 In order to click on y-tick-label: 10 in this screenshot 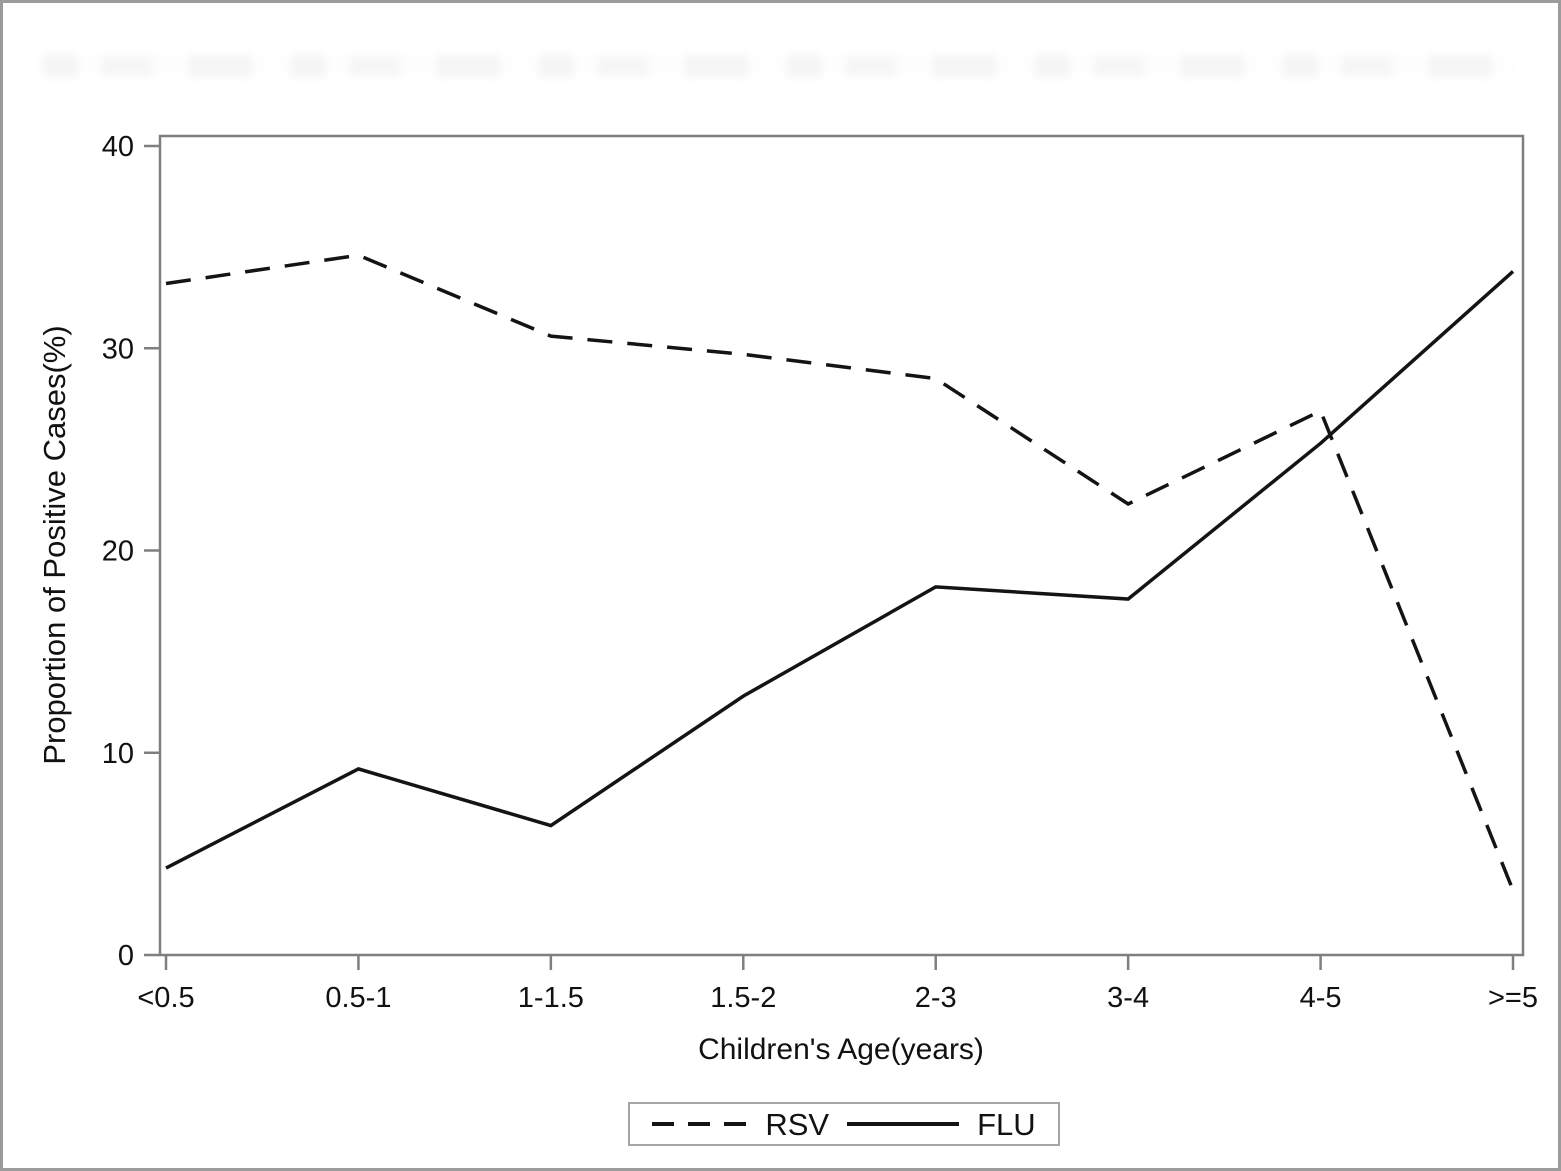, I will do `click(118, 754)`.